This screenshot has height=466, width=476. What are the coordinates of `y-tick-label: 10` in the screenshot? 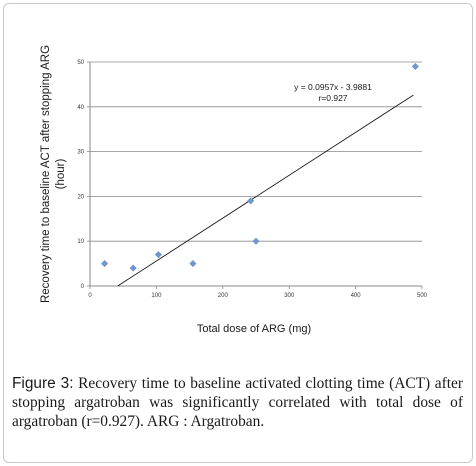 It's located at (80, 242).